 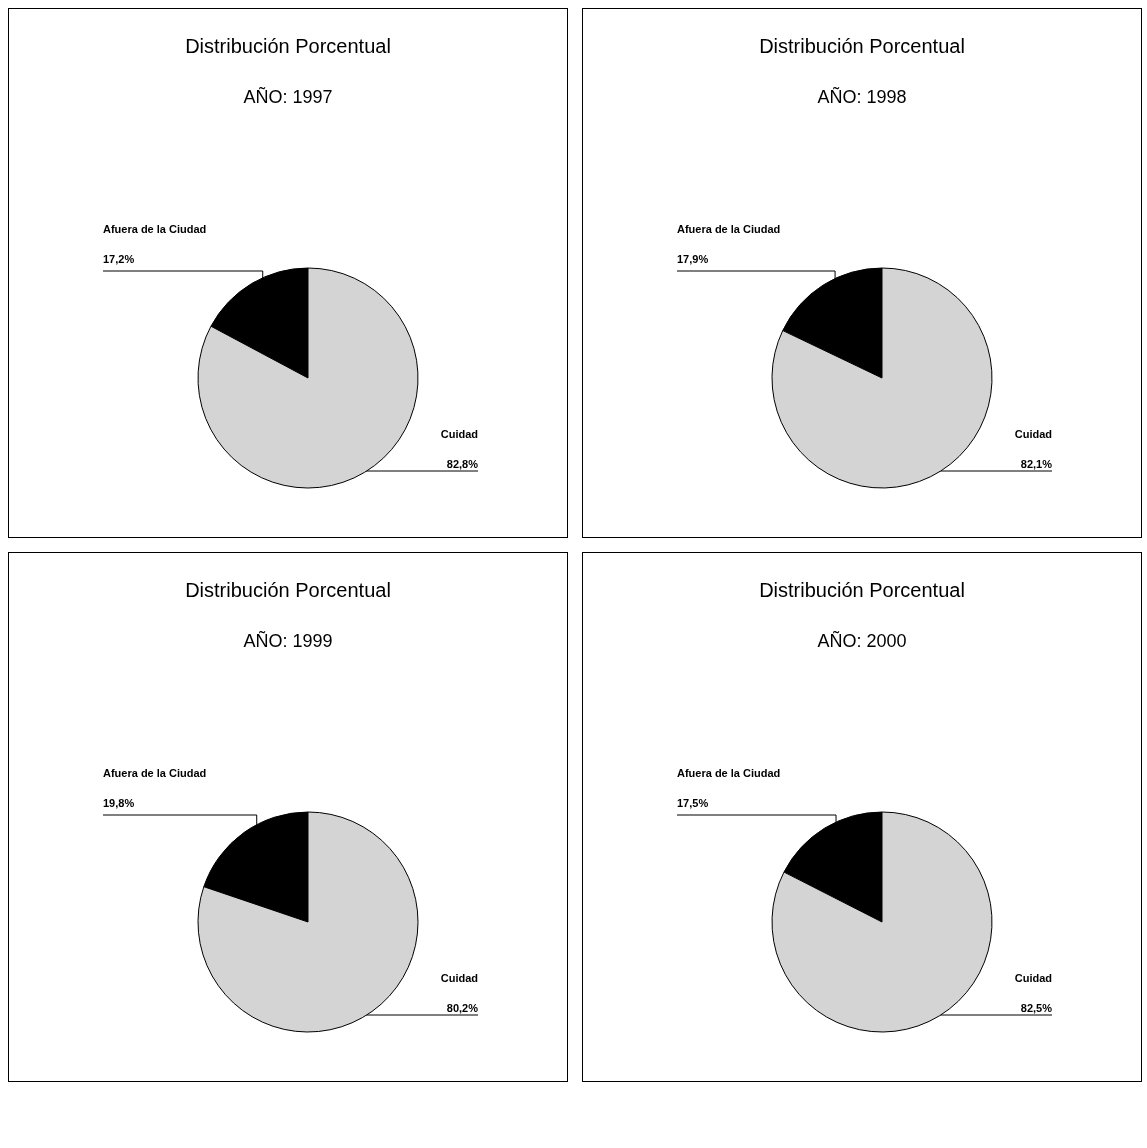 What do you see at coordinates (862, 96) in the screenshot?
I see `chart-subtitle: AÑO: 1998` at bounding box center [862, 96].